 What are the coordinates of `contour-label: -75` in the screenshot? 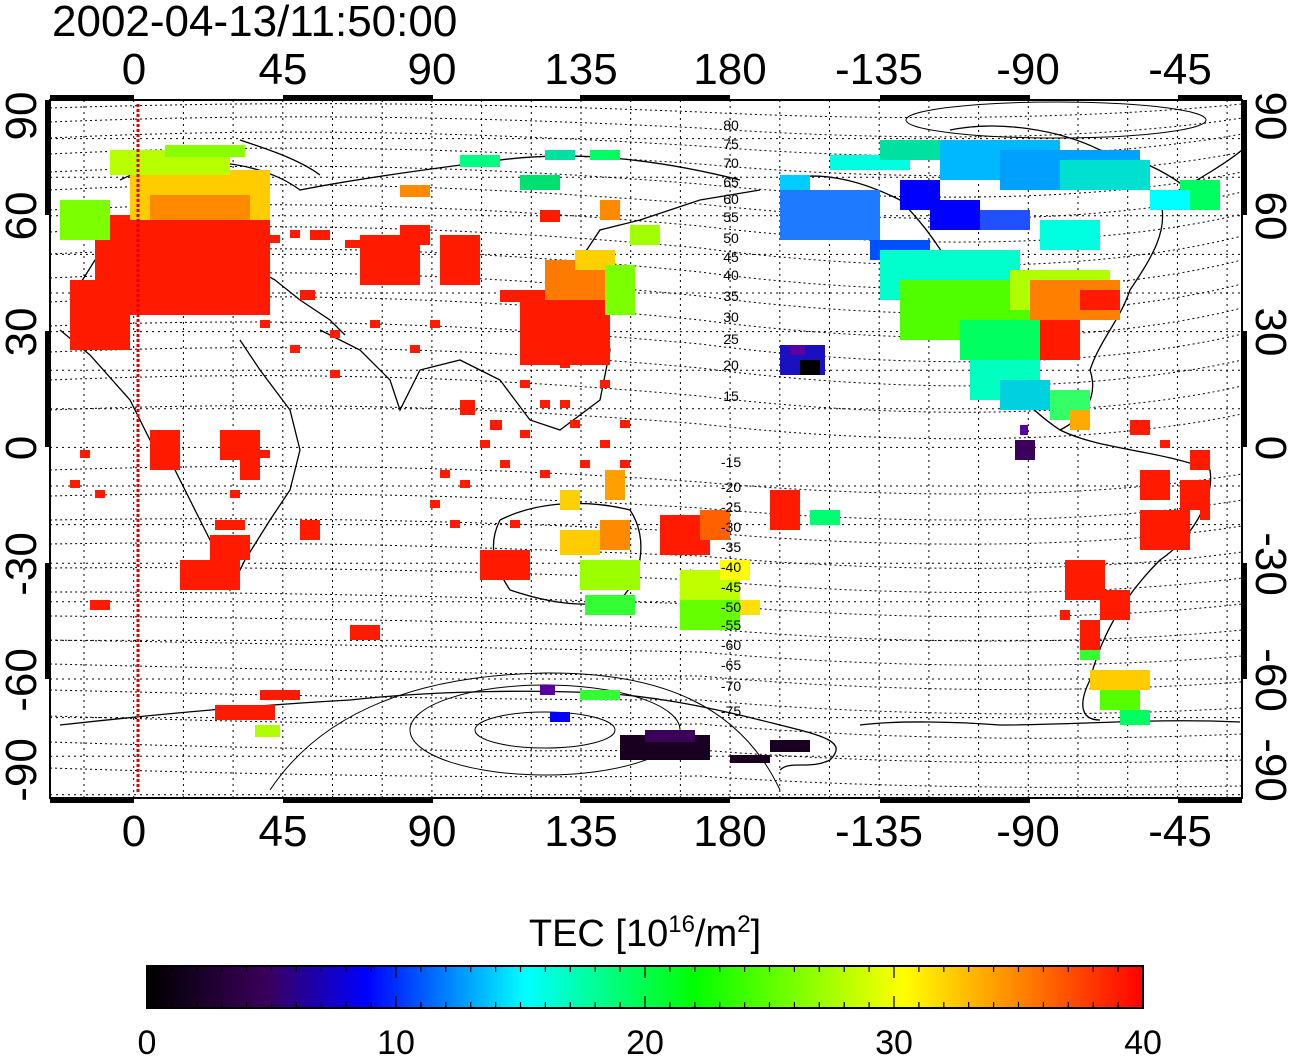 It's located at (731, 711).